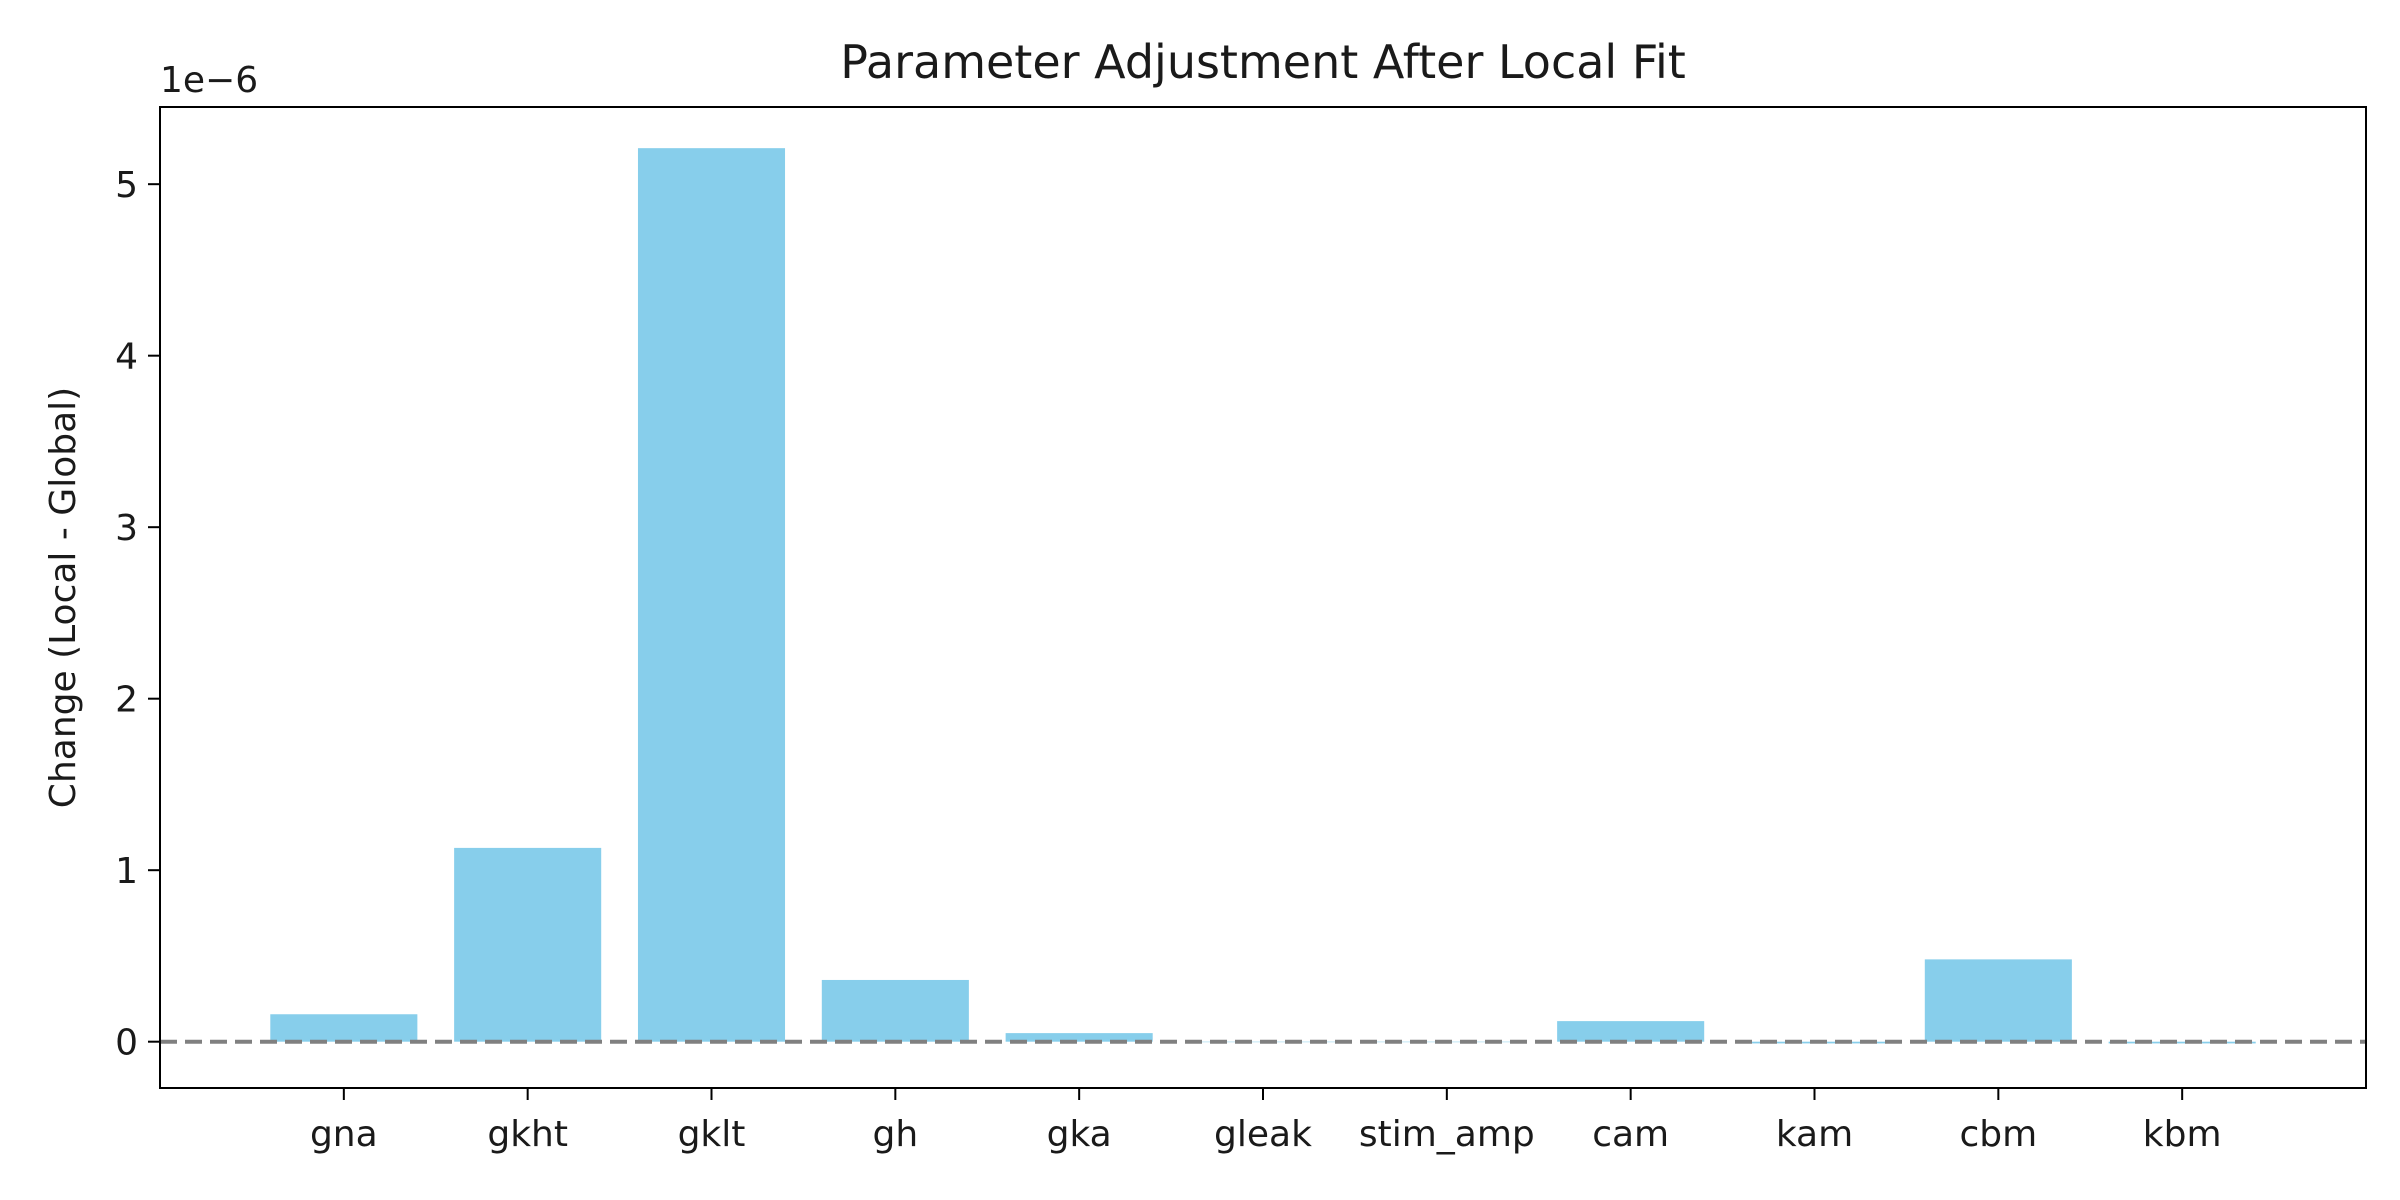 This screenshot has height=1200, width=2400. Describe the element at coordinates (2182, 1042) in the screenshot. I see `bar-kbm` at that location.